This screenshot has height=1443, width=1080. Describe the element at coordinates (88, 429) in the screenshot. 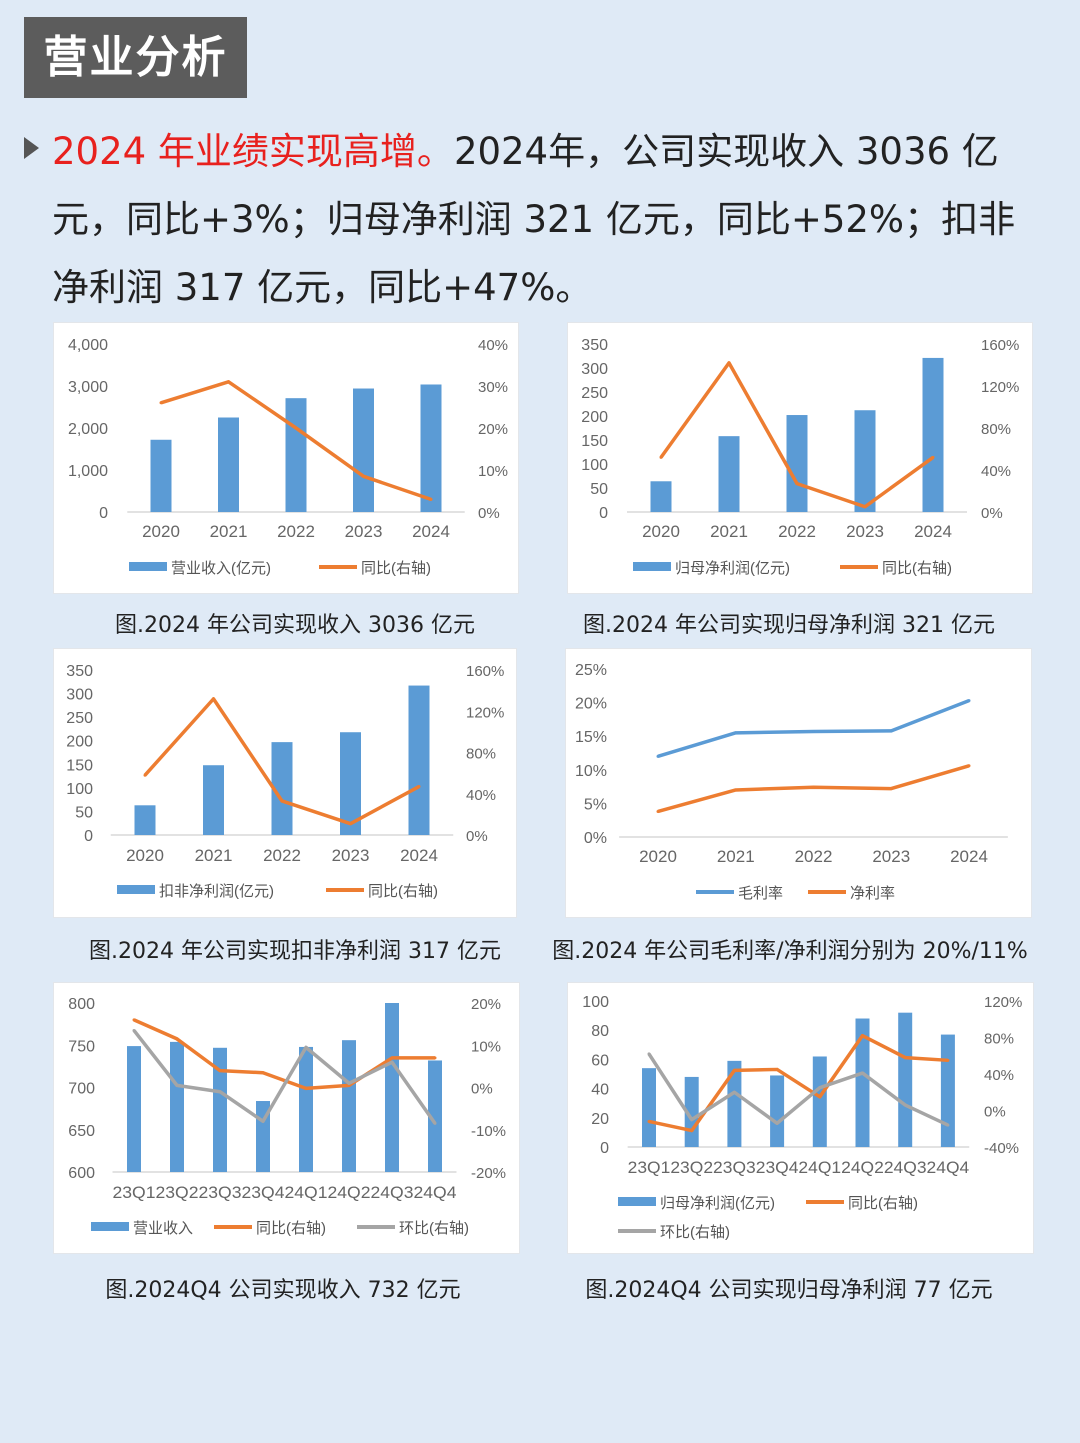

I see `left-axis-tick-label: 2,000` at that location.